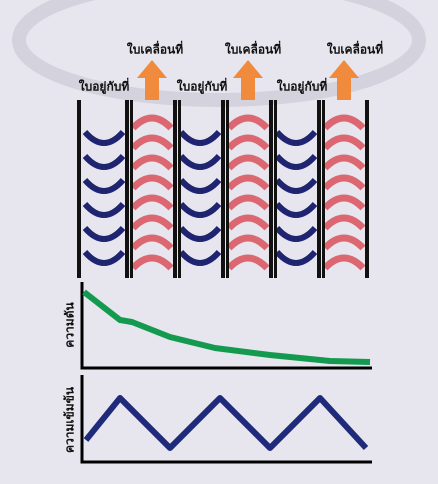 The height and width of the screenshot is (484, 438). What do you see at coordinates (226, 423) in the screenshot?
I see `concentration-curve` at bounding box center [226, 423].